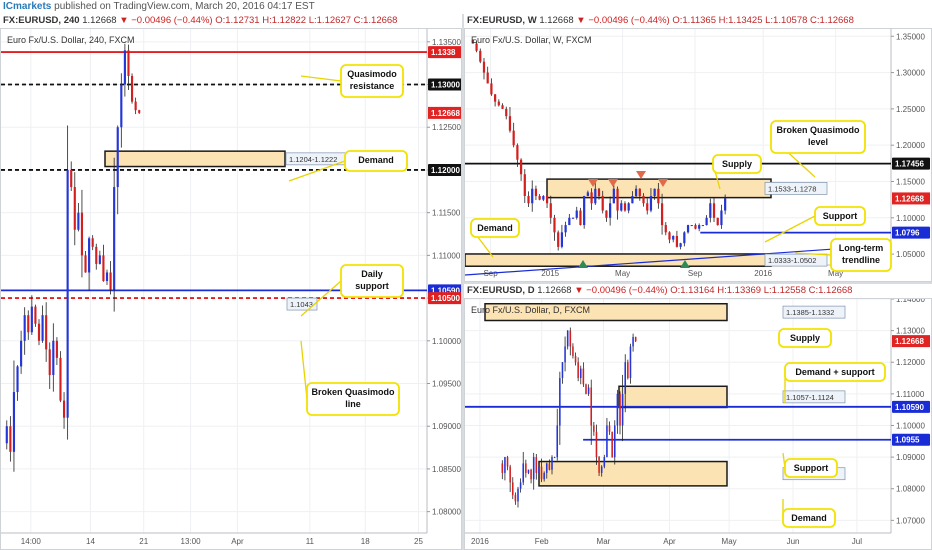 Image resolution: width=932 pixels, height=550 pixels. I want to click on daily-zone-tag, so click(814, 397).